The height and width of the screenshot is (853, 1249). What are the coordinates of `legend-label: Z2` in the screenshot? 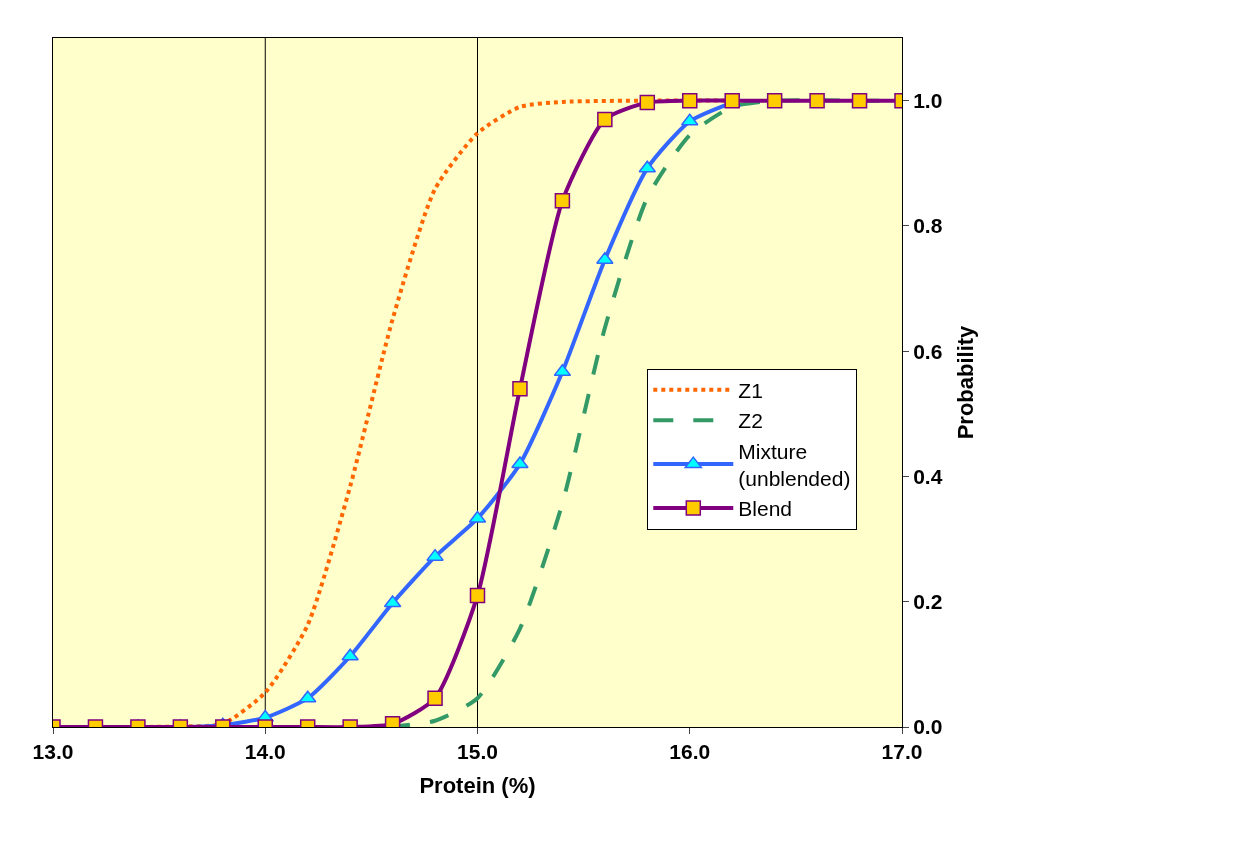 It's located at (750, 421).